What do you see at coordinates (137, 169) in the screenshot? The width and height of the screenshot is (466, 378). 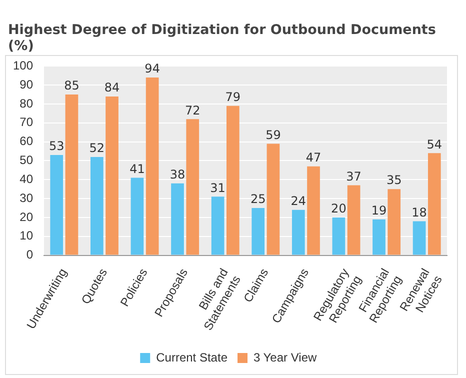 I see `data-label: 41` at bounding box center [137, 169].